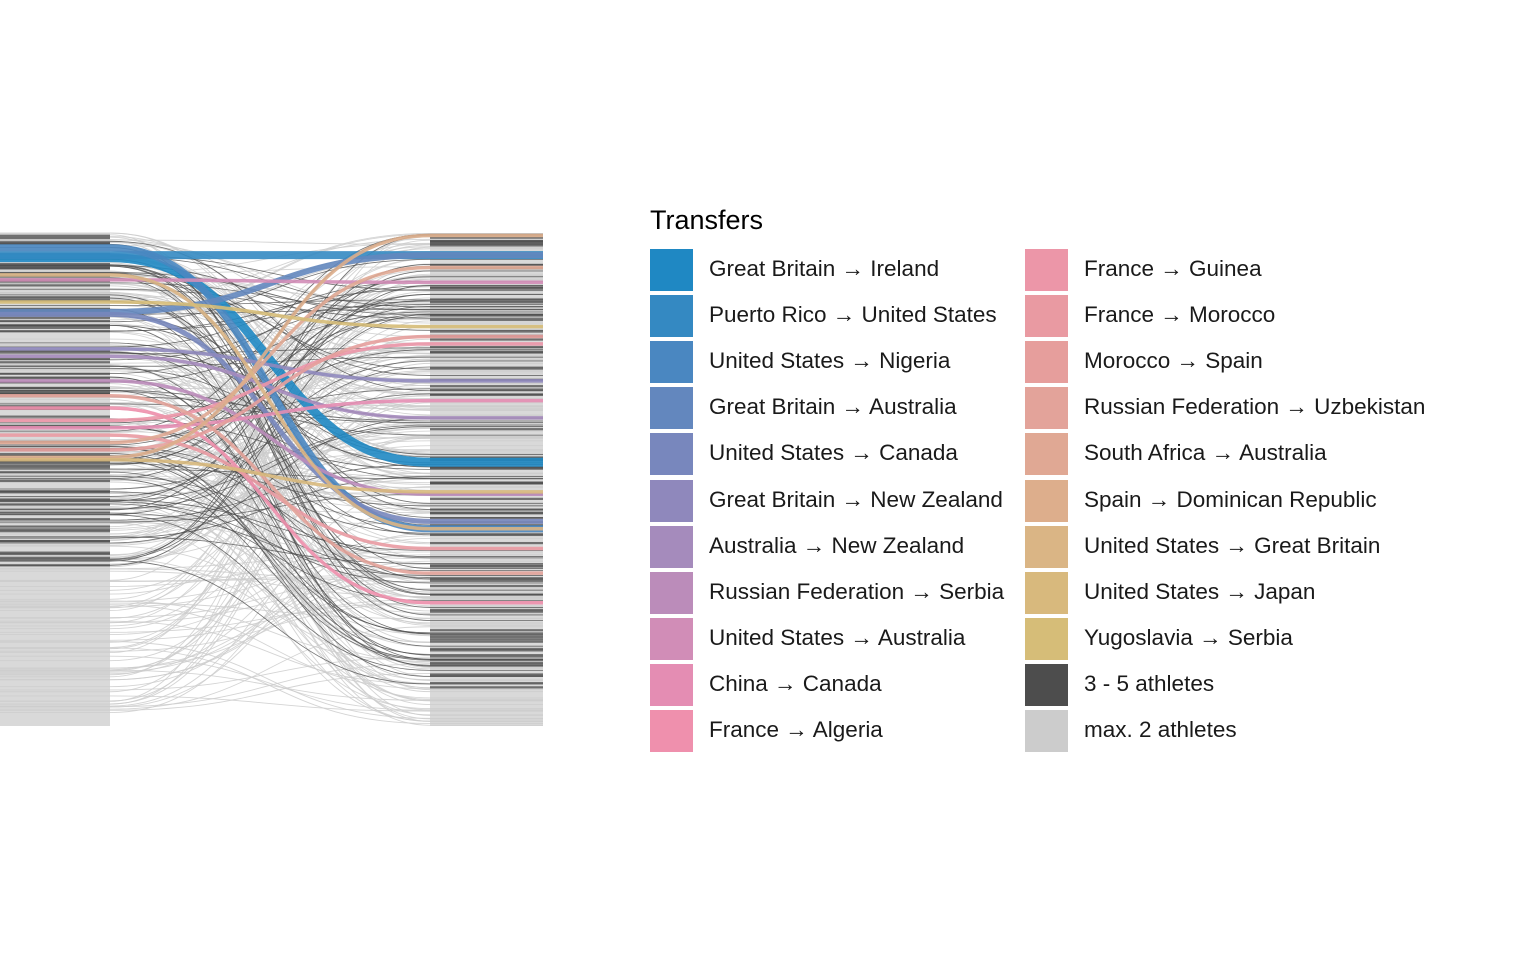 This screenshot has height=960, width=1536. I want to click on legend-item: France → Morocco, so click(1215, 316).